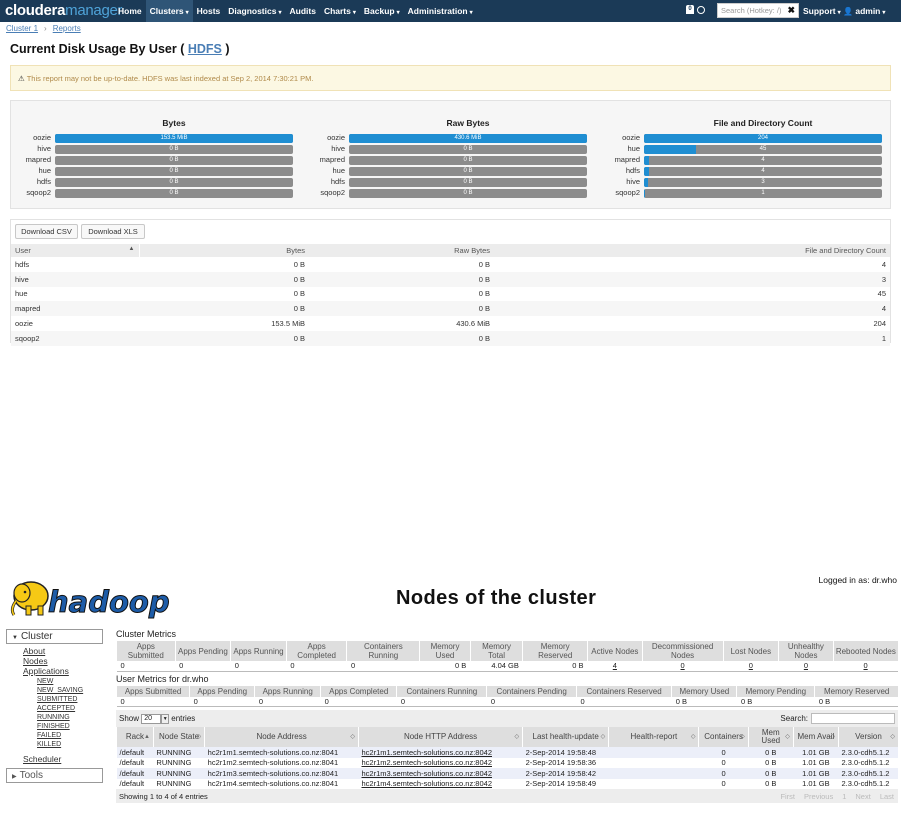 The height and width of the screenshot is (829, 901). I want to click on search-input: Search (Hotkey: /) ✖, so click(758, 10).